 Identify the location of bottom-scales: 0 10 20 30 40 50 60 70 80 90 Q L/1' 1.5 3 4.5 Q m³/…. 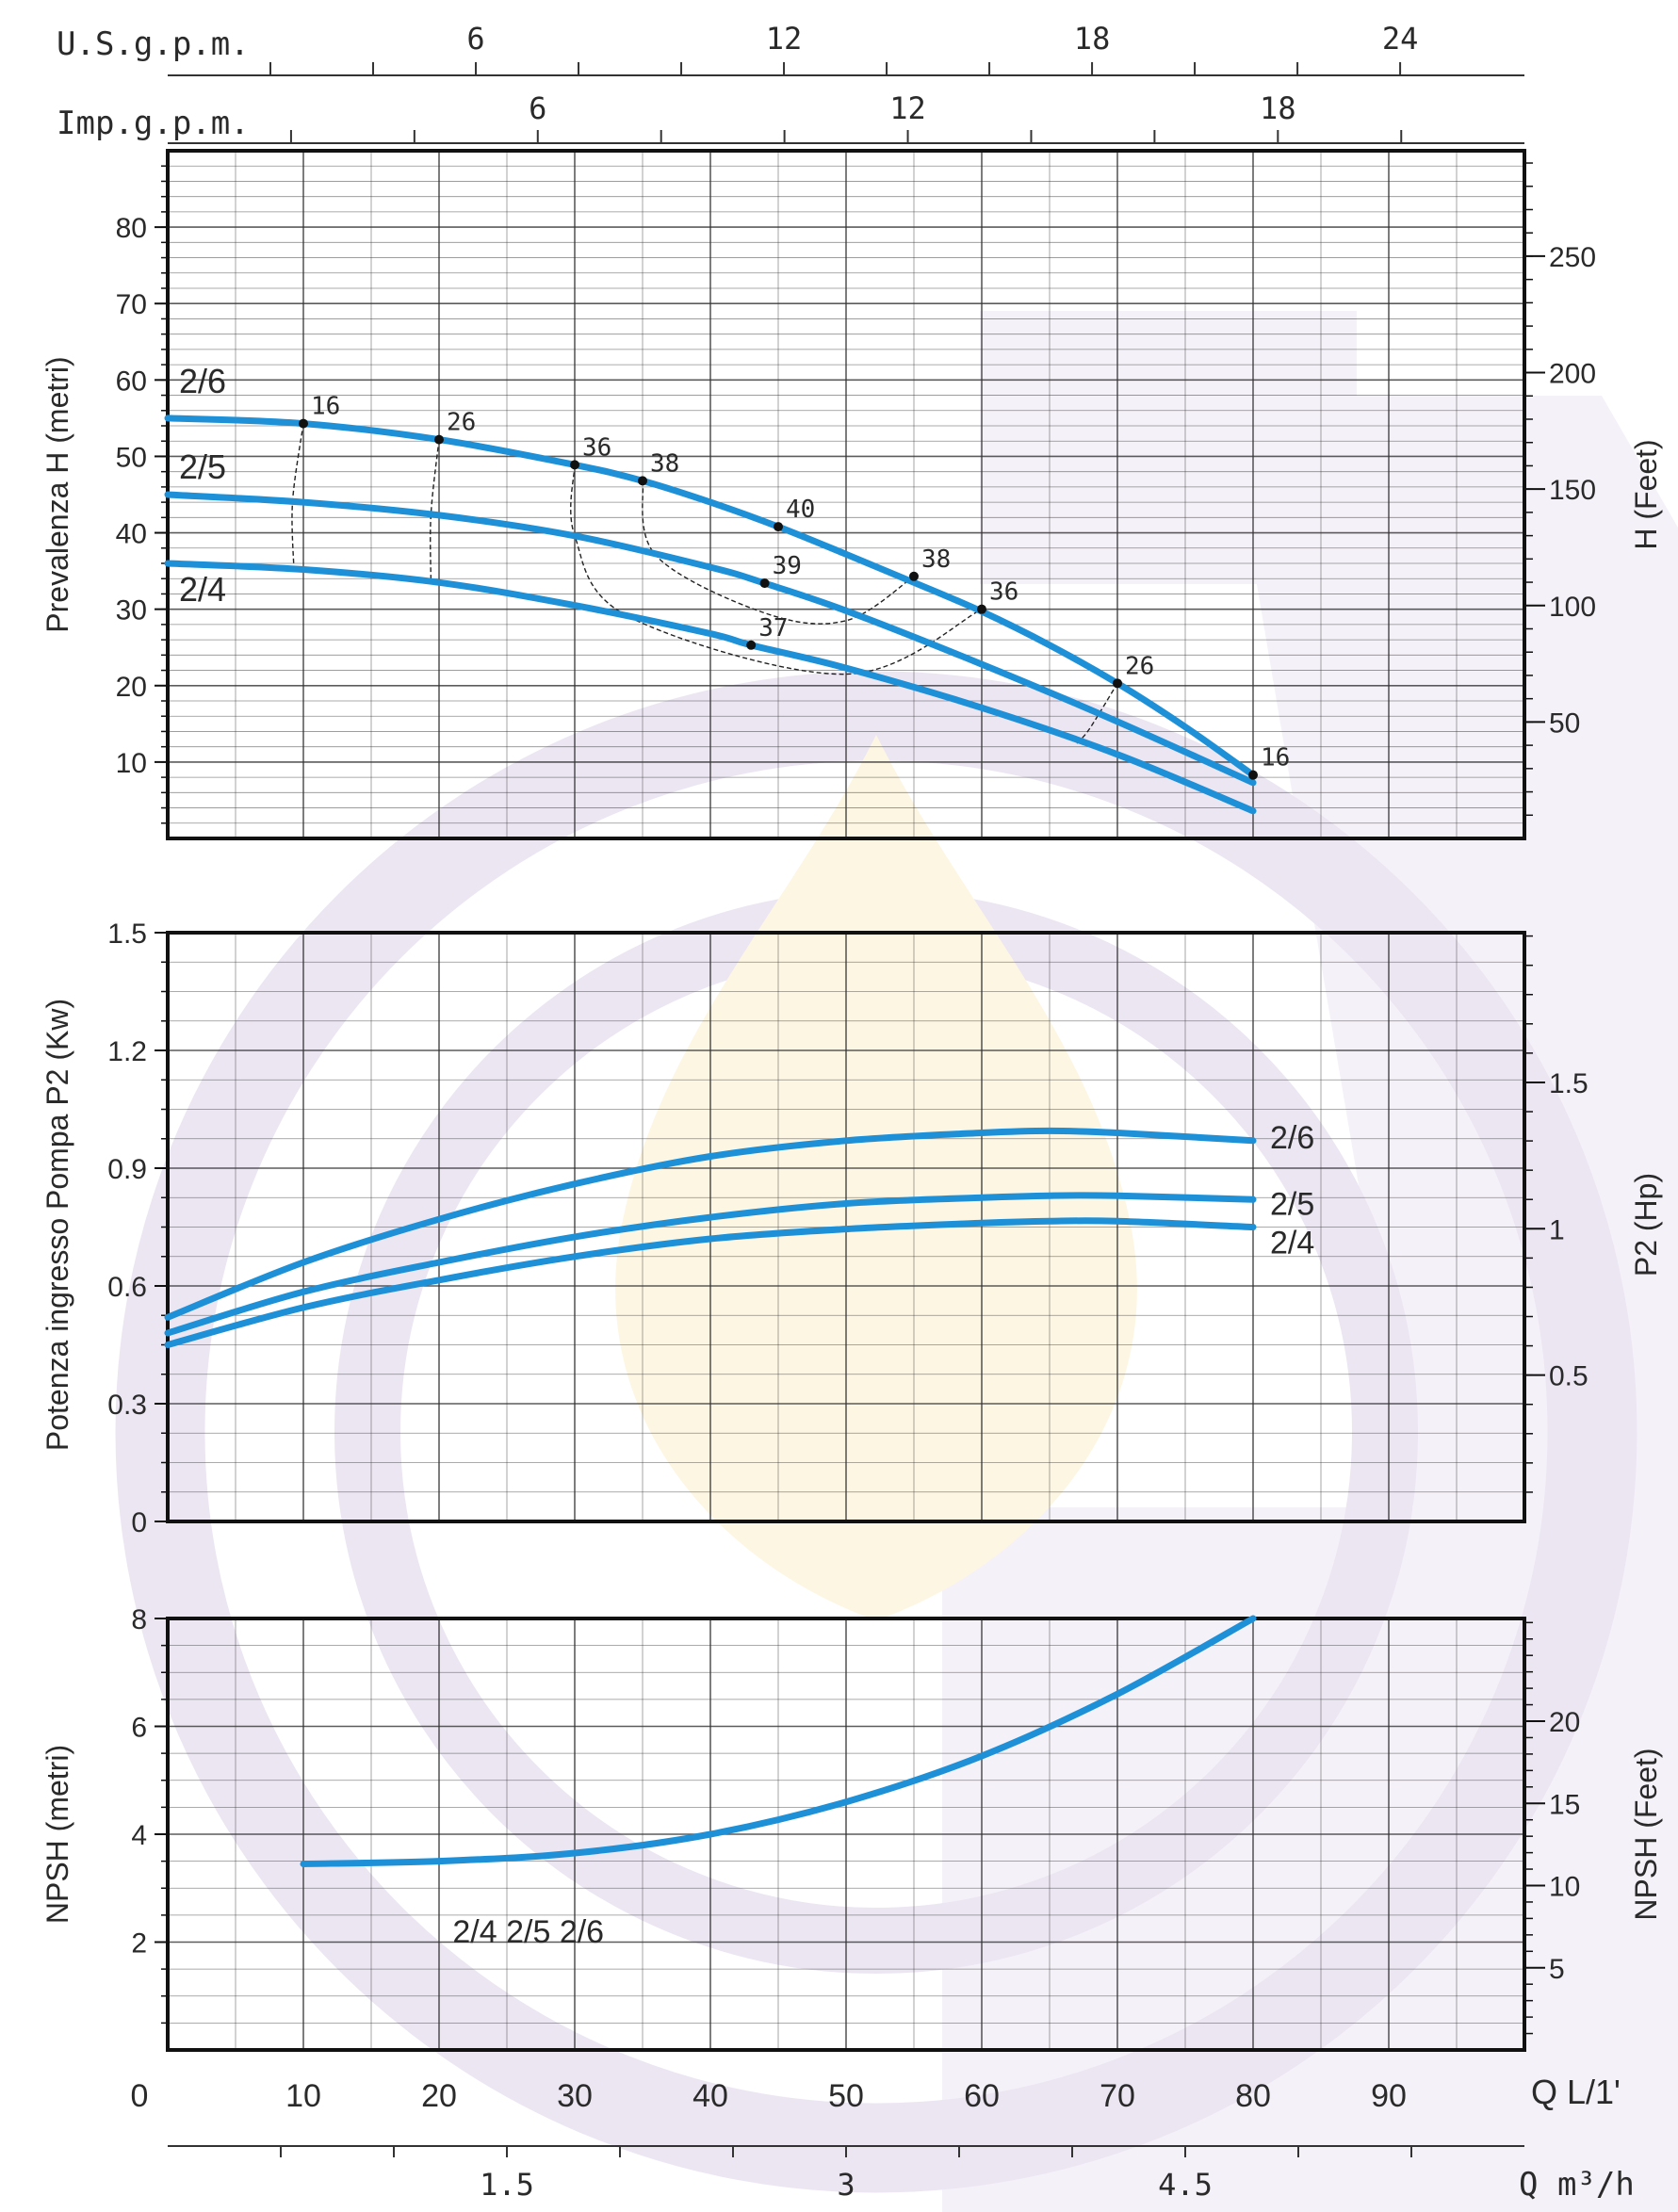
(883, 2138).